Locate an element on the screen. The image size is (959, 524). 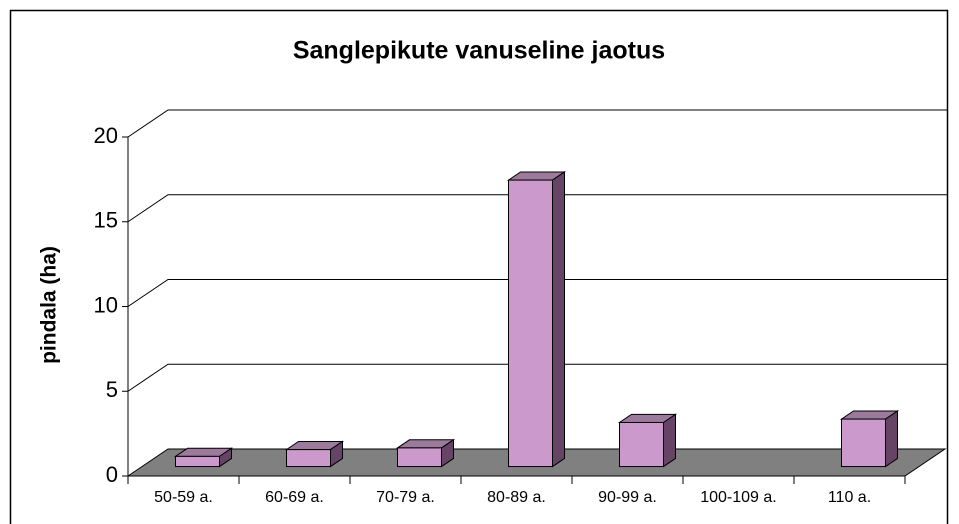
y-tick-label: 15 is located at coordinates (106, 220).